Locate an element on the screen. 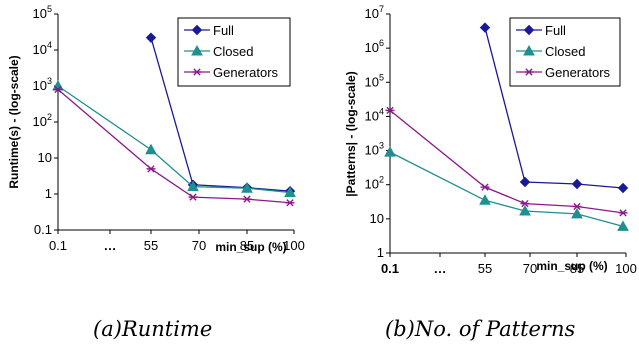  series-full is located at coordinates (554, 108).